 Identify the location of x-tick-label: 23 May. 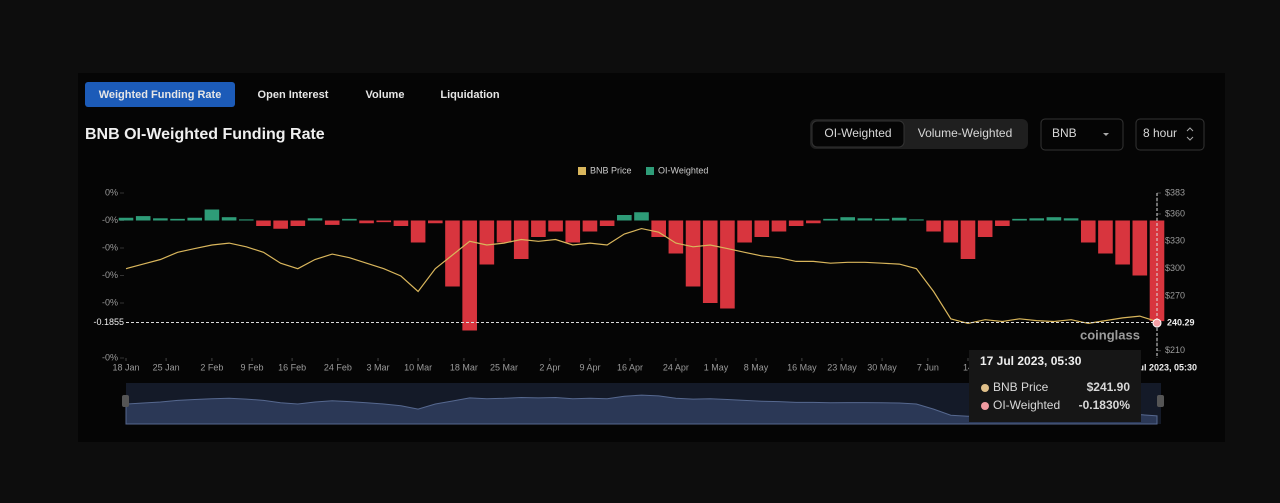
(842, 367).